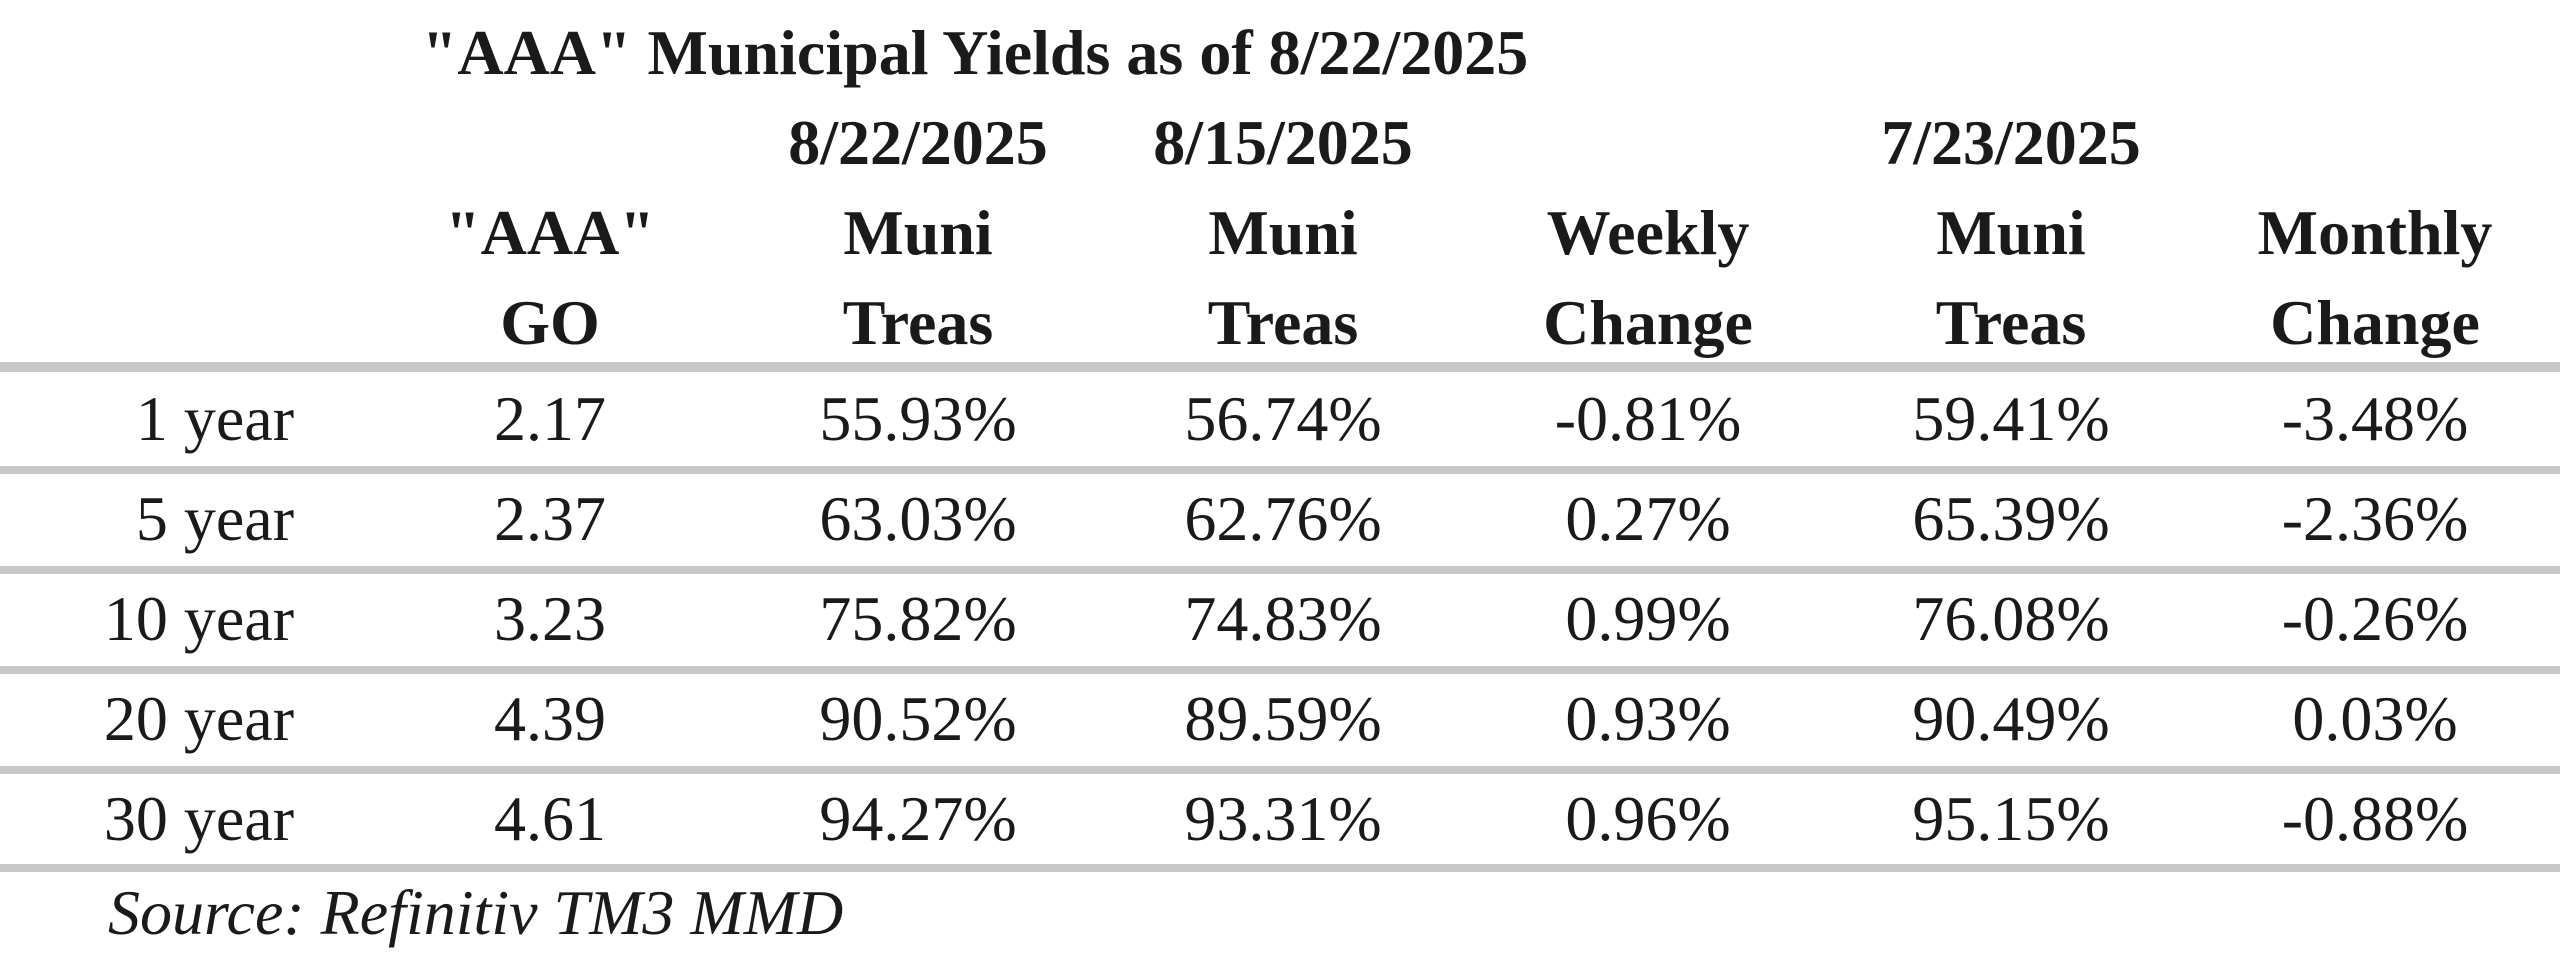  What do you see at coordinates (2011, 518) in the screenshot?
I see `cell-mt_0723: 65.39%` at bounding box center [2011, 518].